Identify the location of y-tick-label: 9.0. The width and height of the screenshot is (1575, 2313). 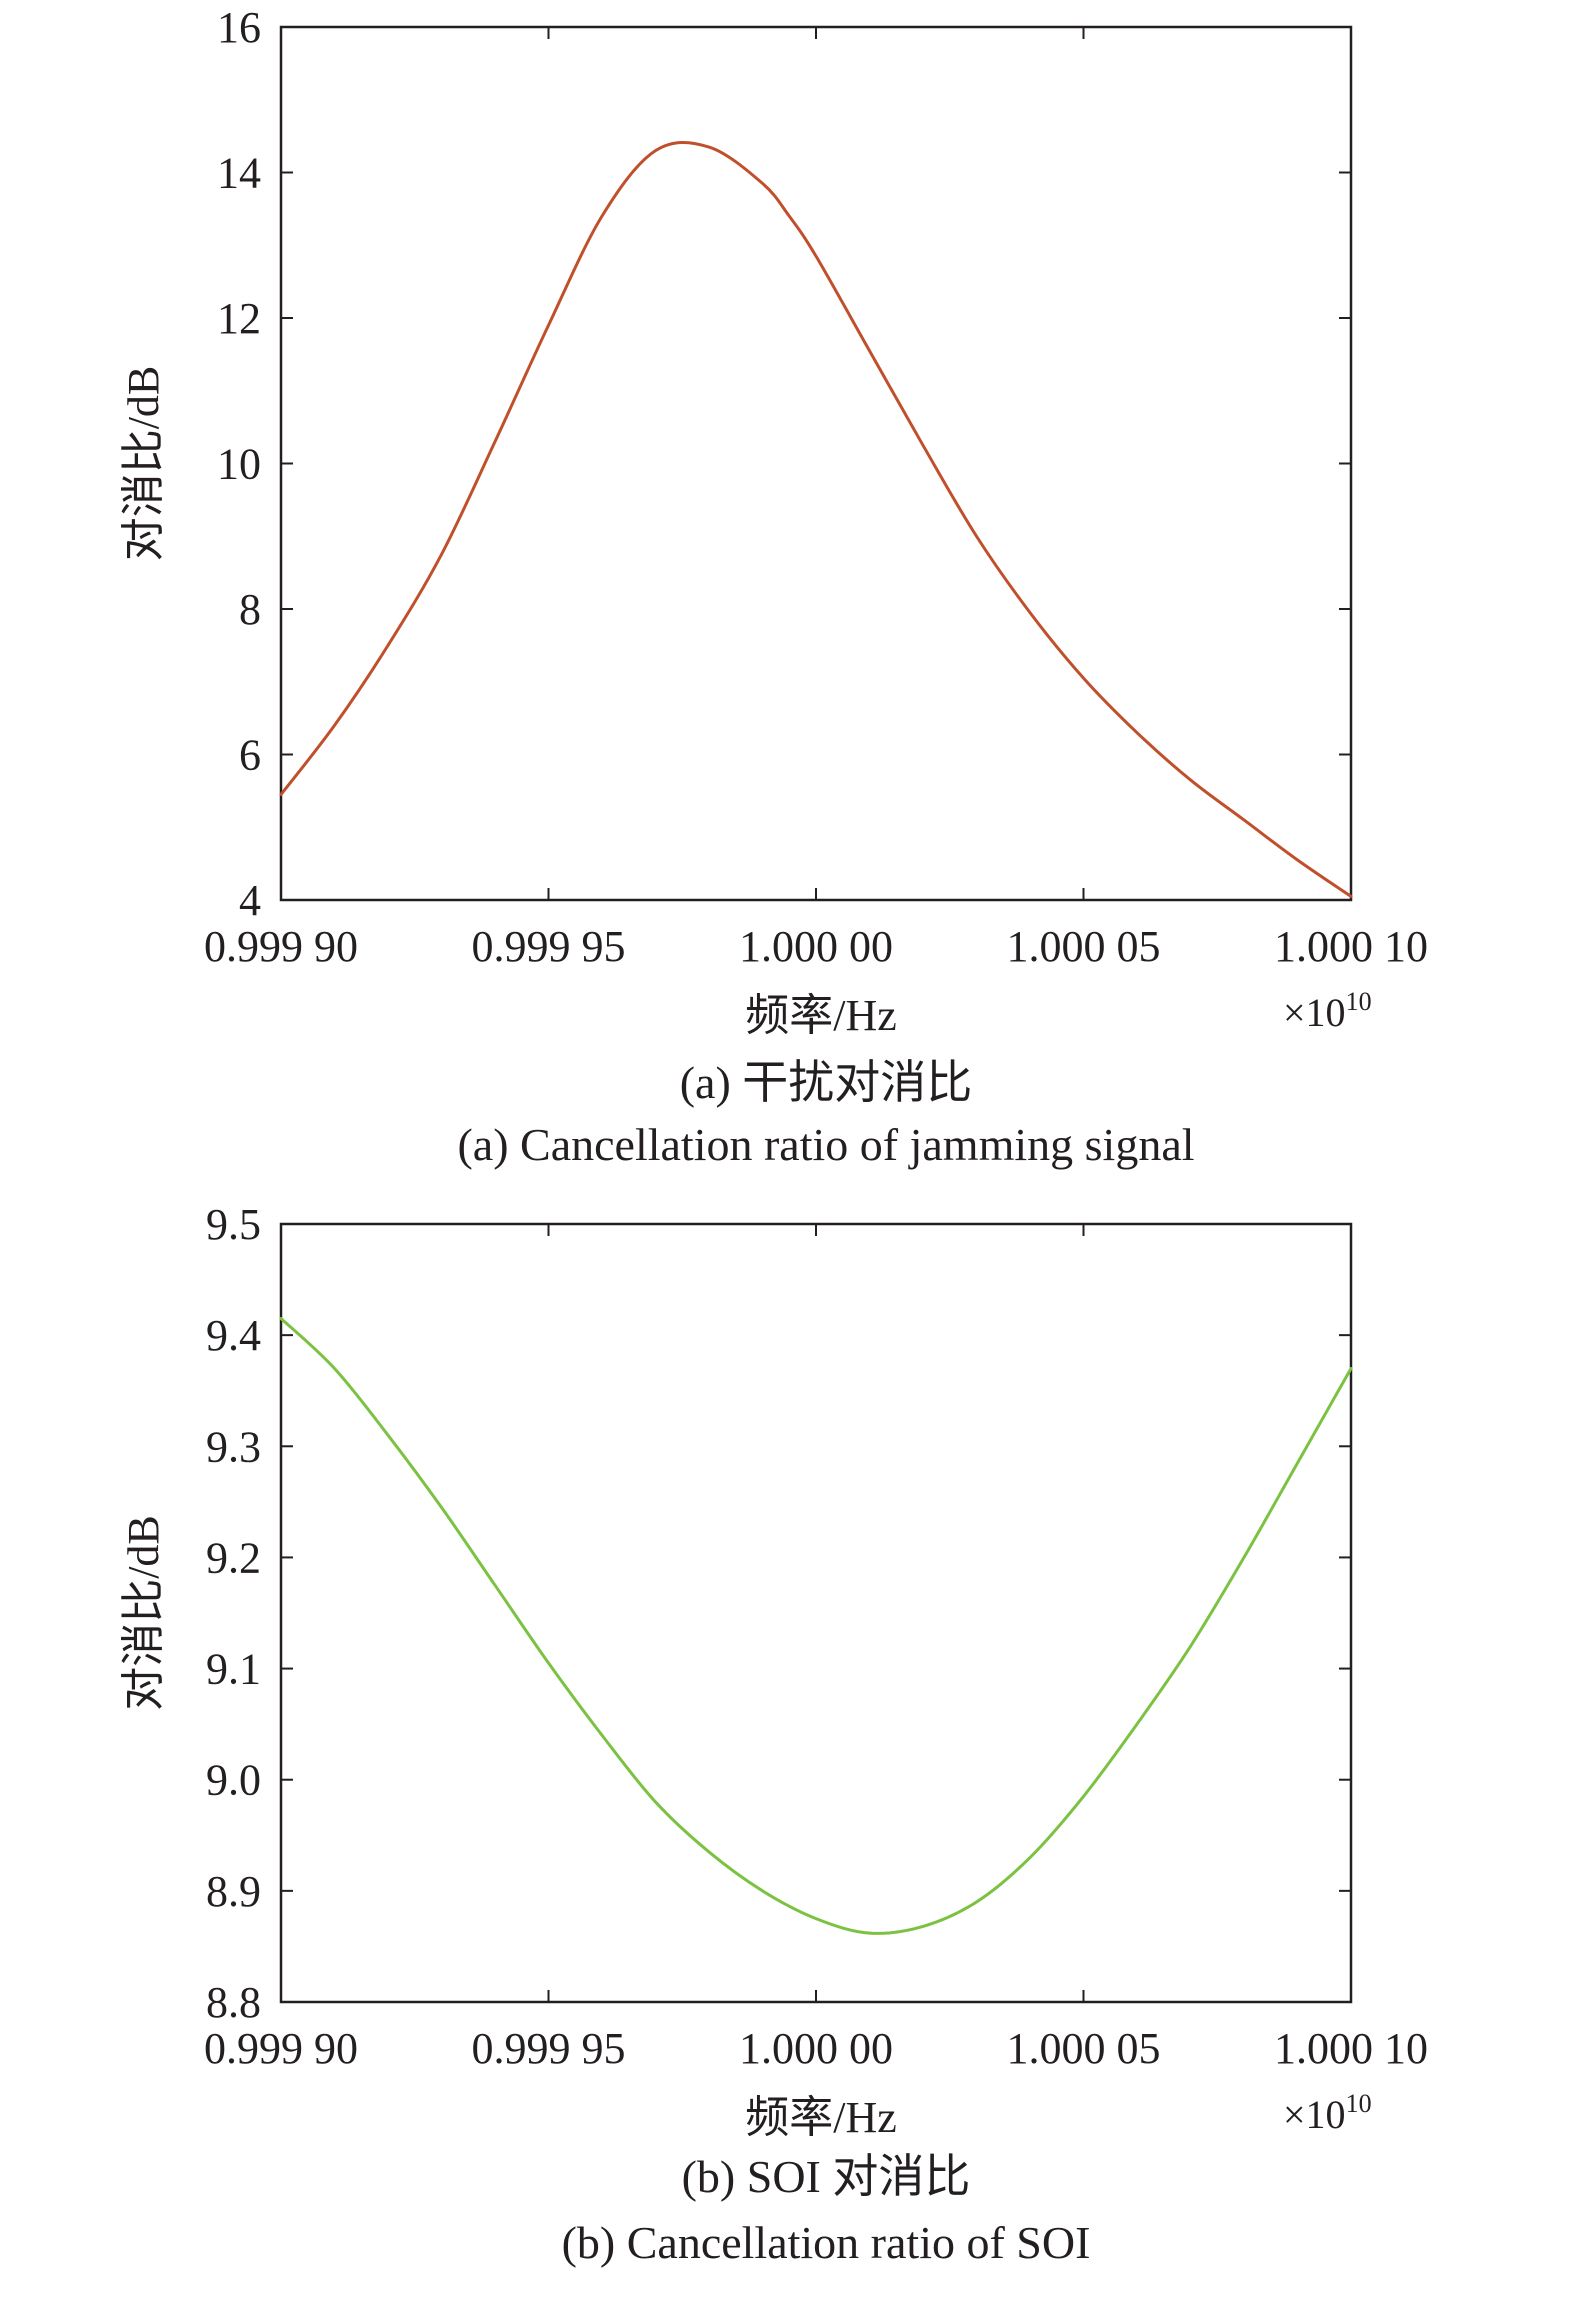
(233, 1780).